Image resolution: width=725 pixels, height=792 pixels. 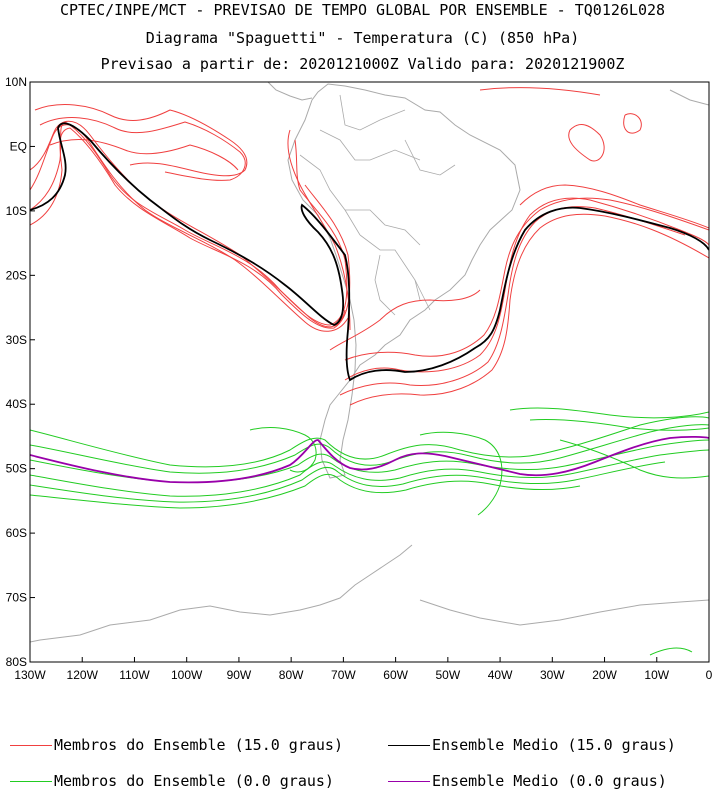 I want to click on legend-label: Membros do Ensemble (0.0 graus), so click(x=194, y=781).